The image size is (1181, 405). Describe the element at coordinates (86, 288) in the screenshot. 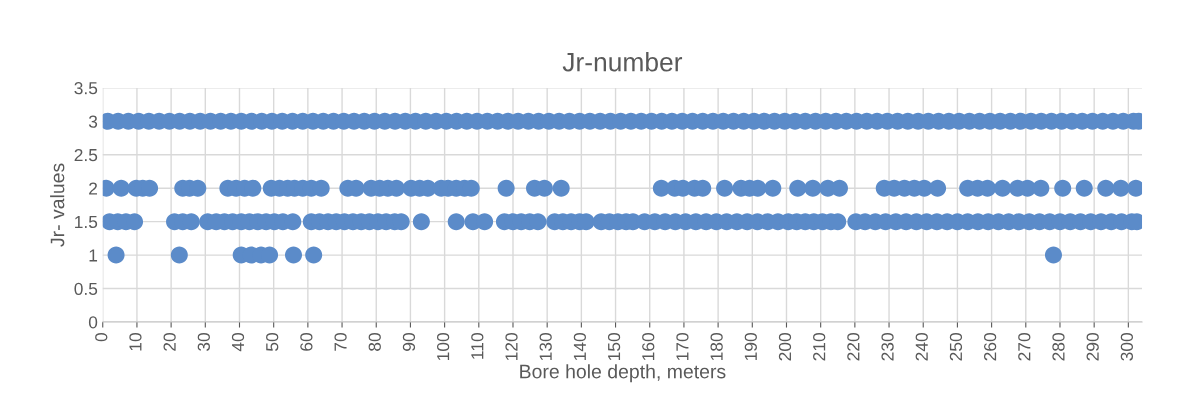

I see `y-tick-label: 0.5` at that location.